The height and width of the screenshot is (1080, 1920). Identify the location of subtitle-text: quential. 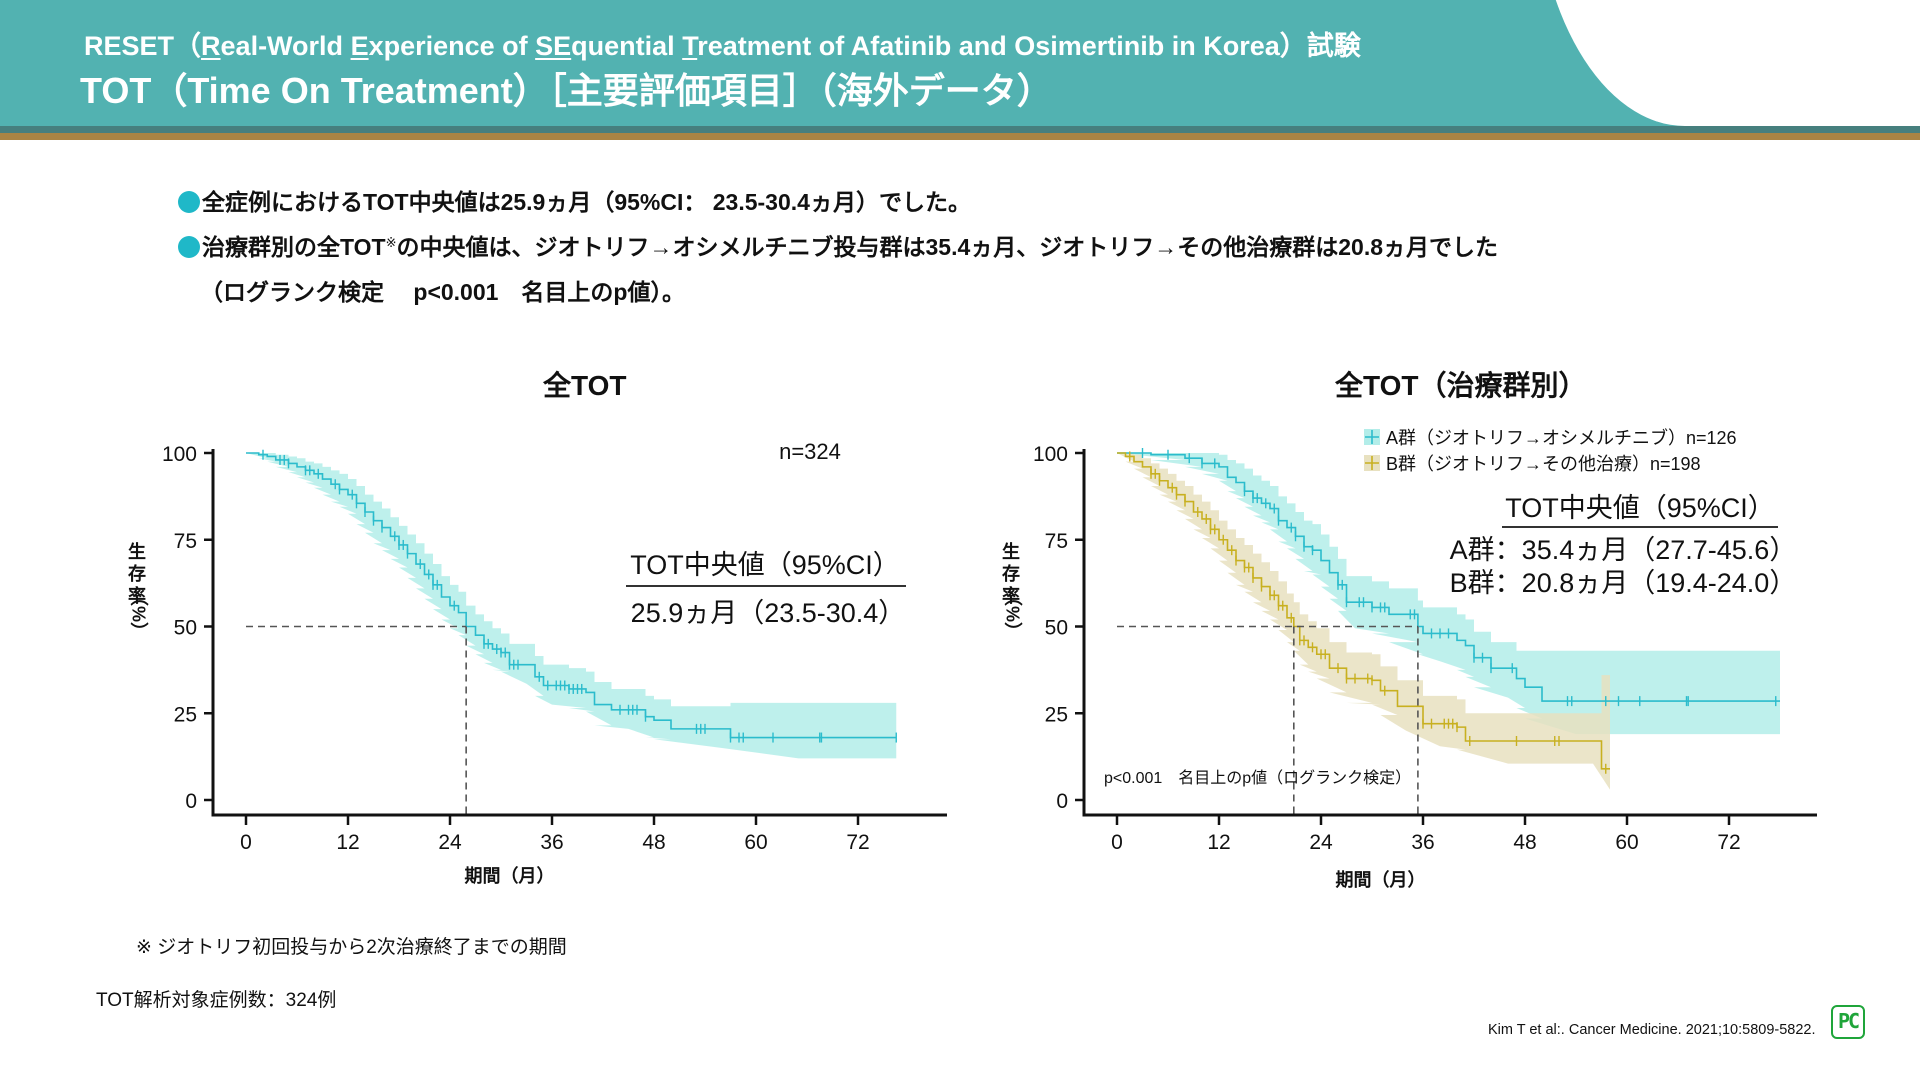
(627, 46).